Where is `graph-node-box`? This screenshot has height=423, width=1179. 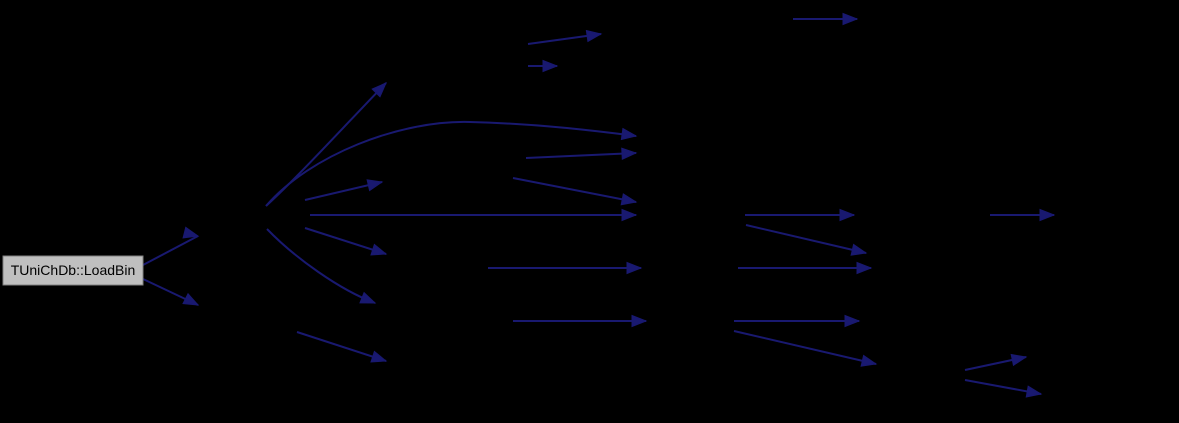
graph-node-box is located at coordinates (73, 270).